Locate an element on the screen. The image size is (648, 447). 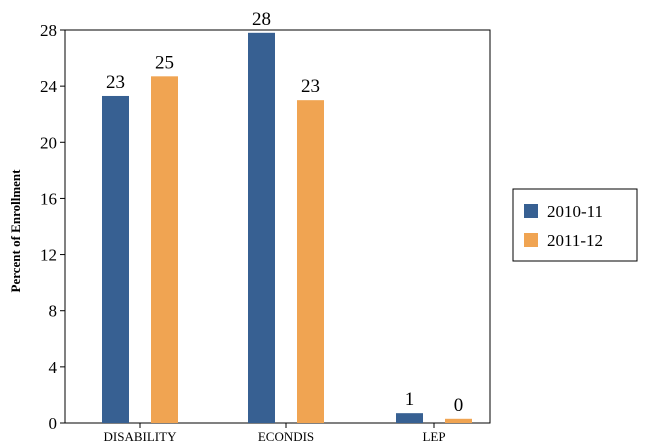
y-tick-label: 8 is located at coordinates (53, 311).